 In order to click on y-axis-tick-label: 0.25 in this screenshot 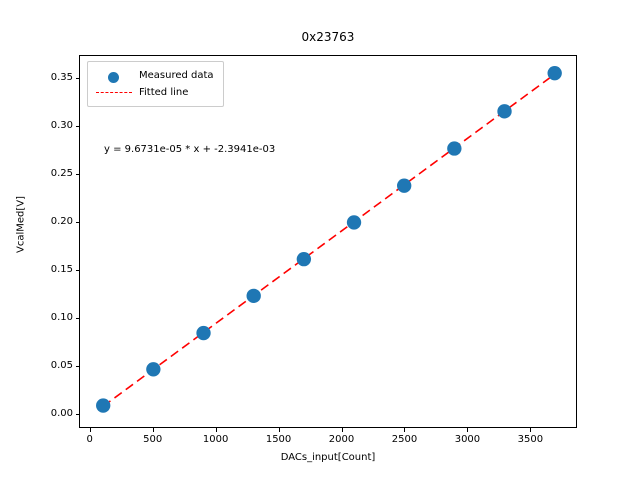, I will do `click(61, 174)`.